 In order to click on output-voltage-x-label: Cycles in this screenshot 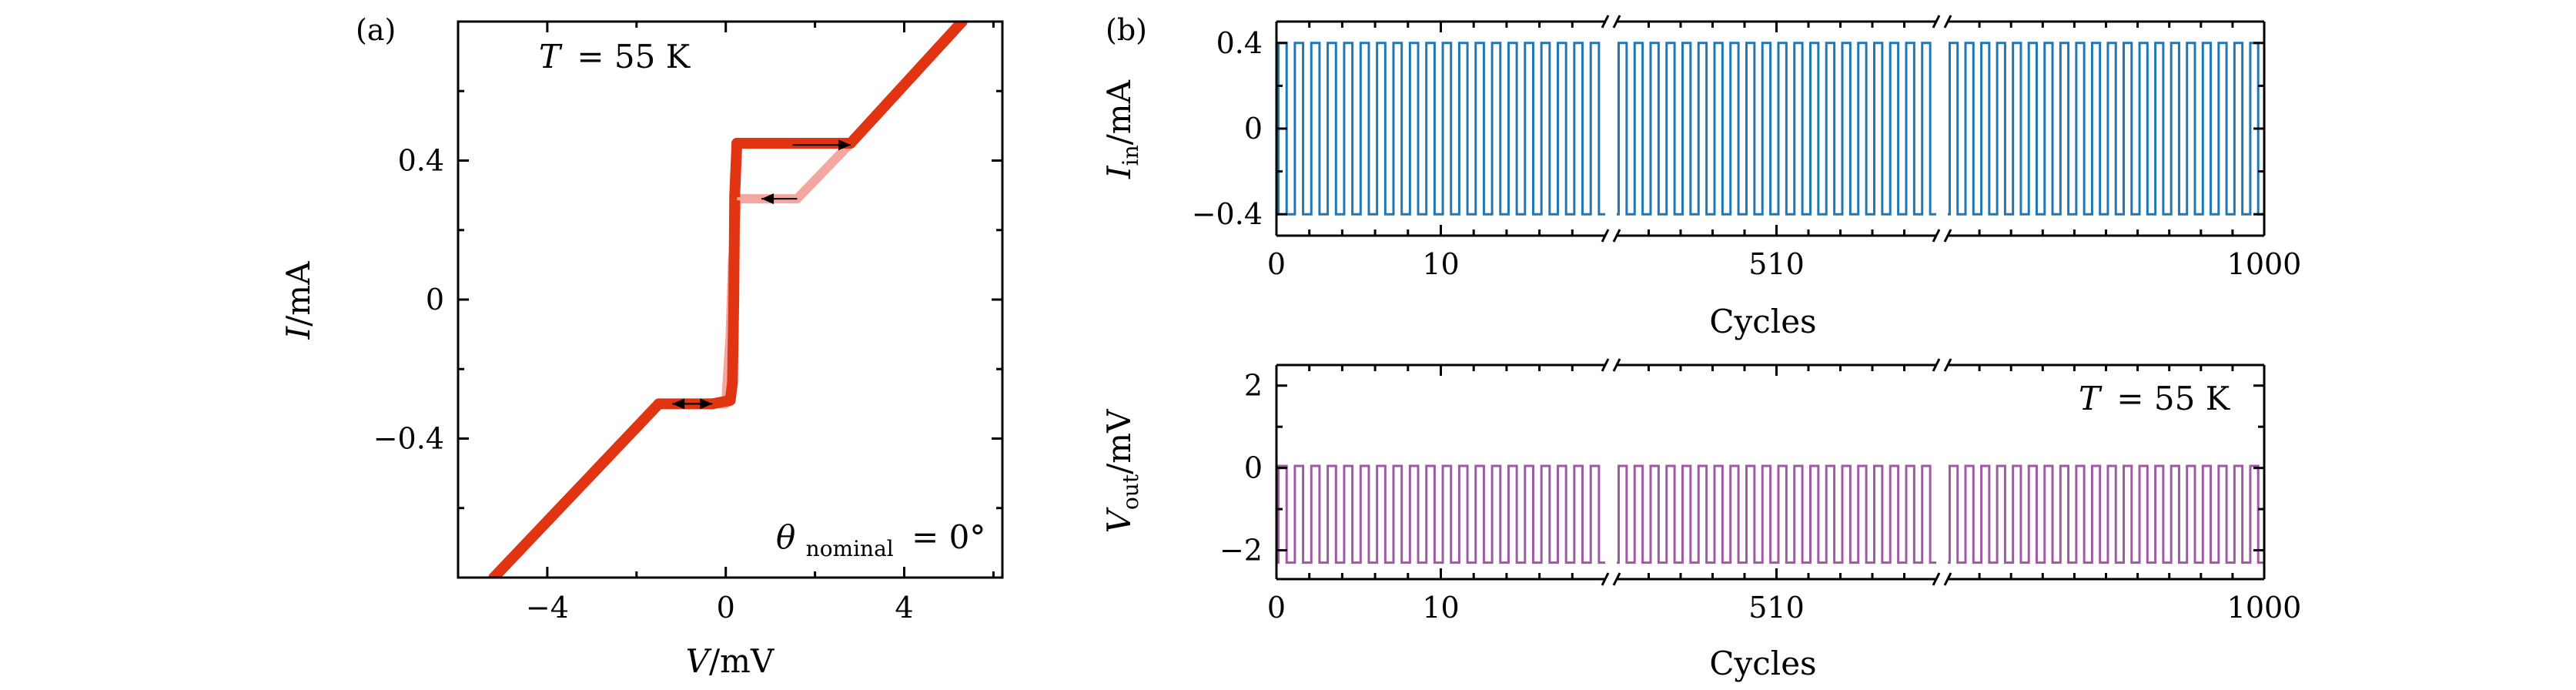, I will do `click(1763, 663)`.